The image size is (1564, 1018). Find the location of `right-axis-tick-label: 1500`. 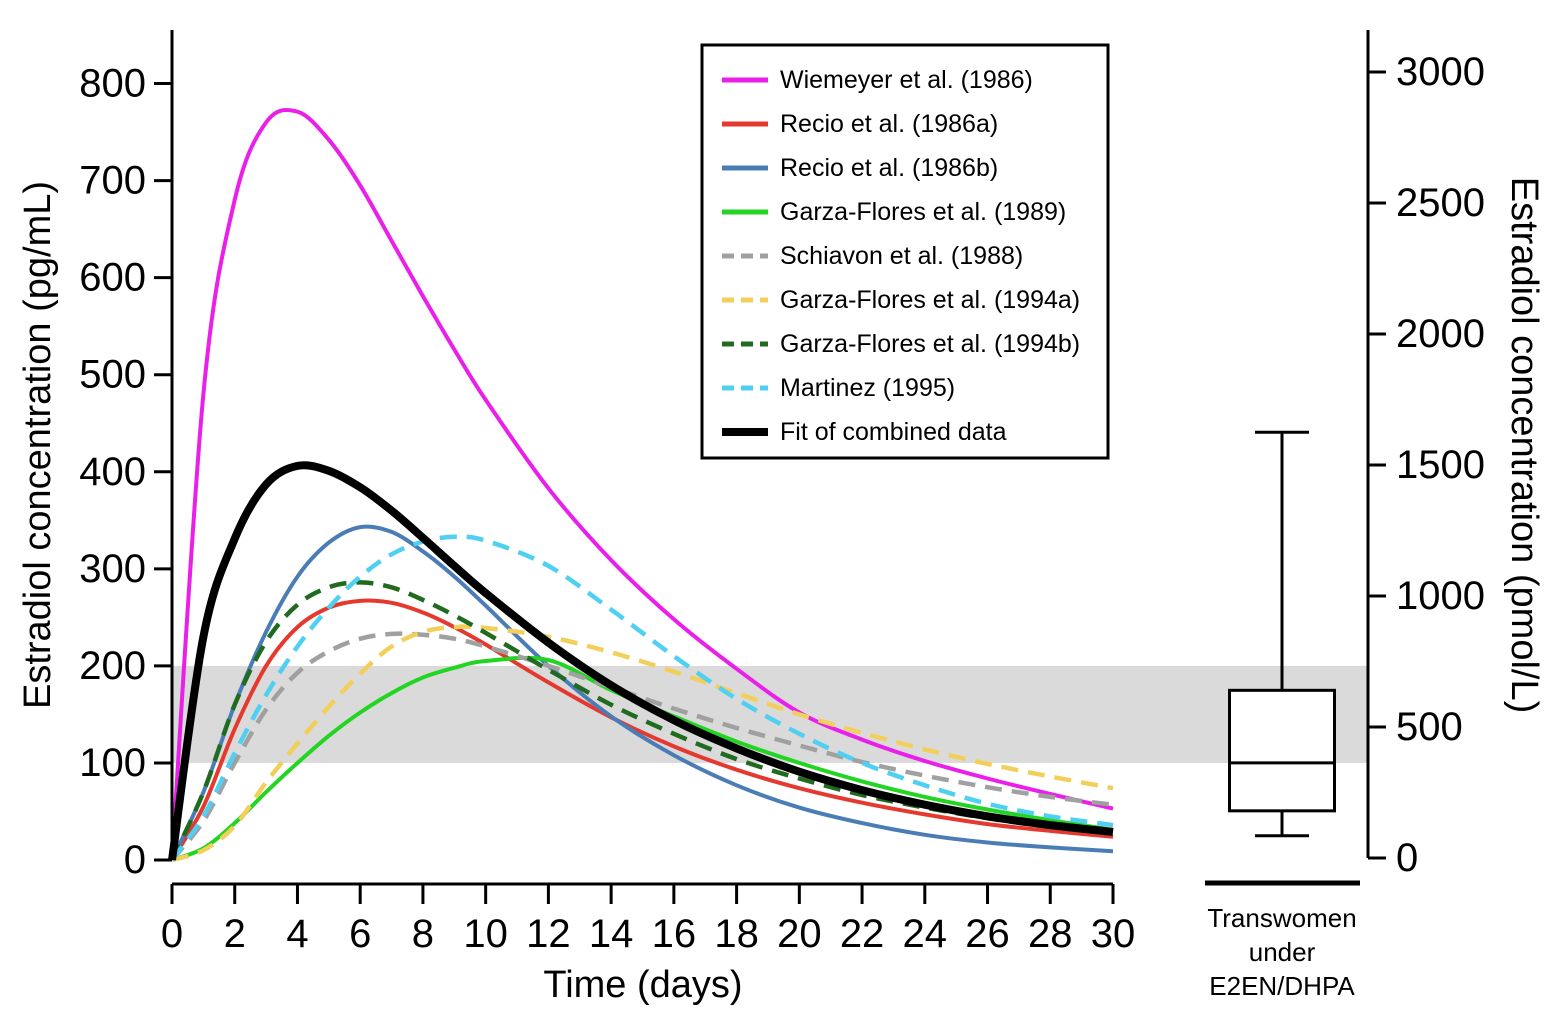

right-axis-tick-label: 1500 is located at coordinates (1440, 465).